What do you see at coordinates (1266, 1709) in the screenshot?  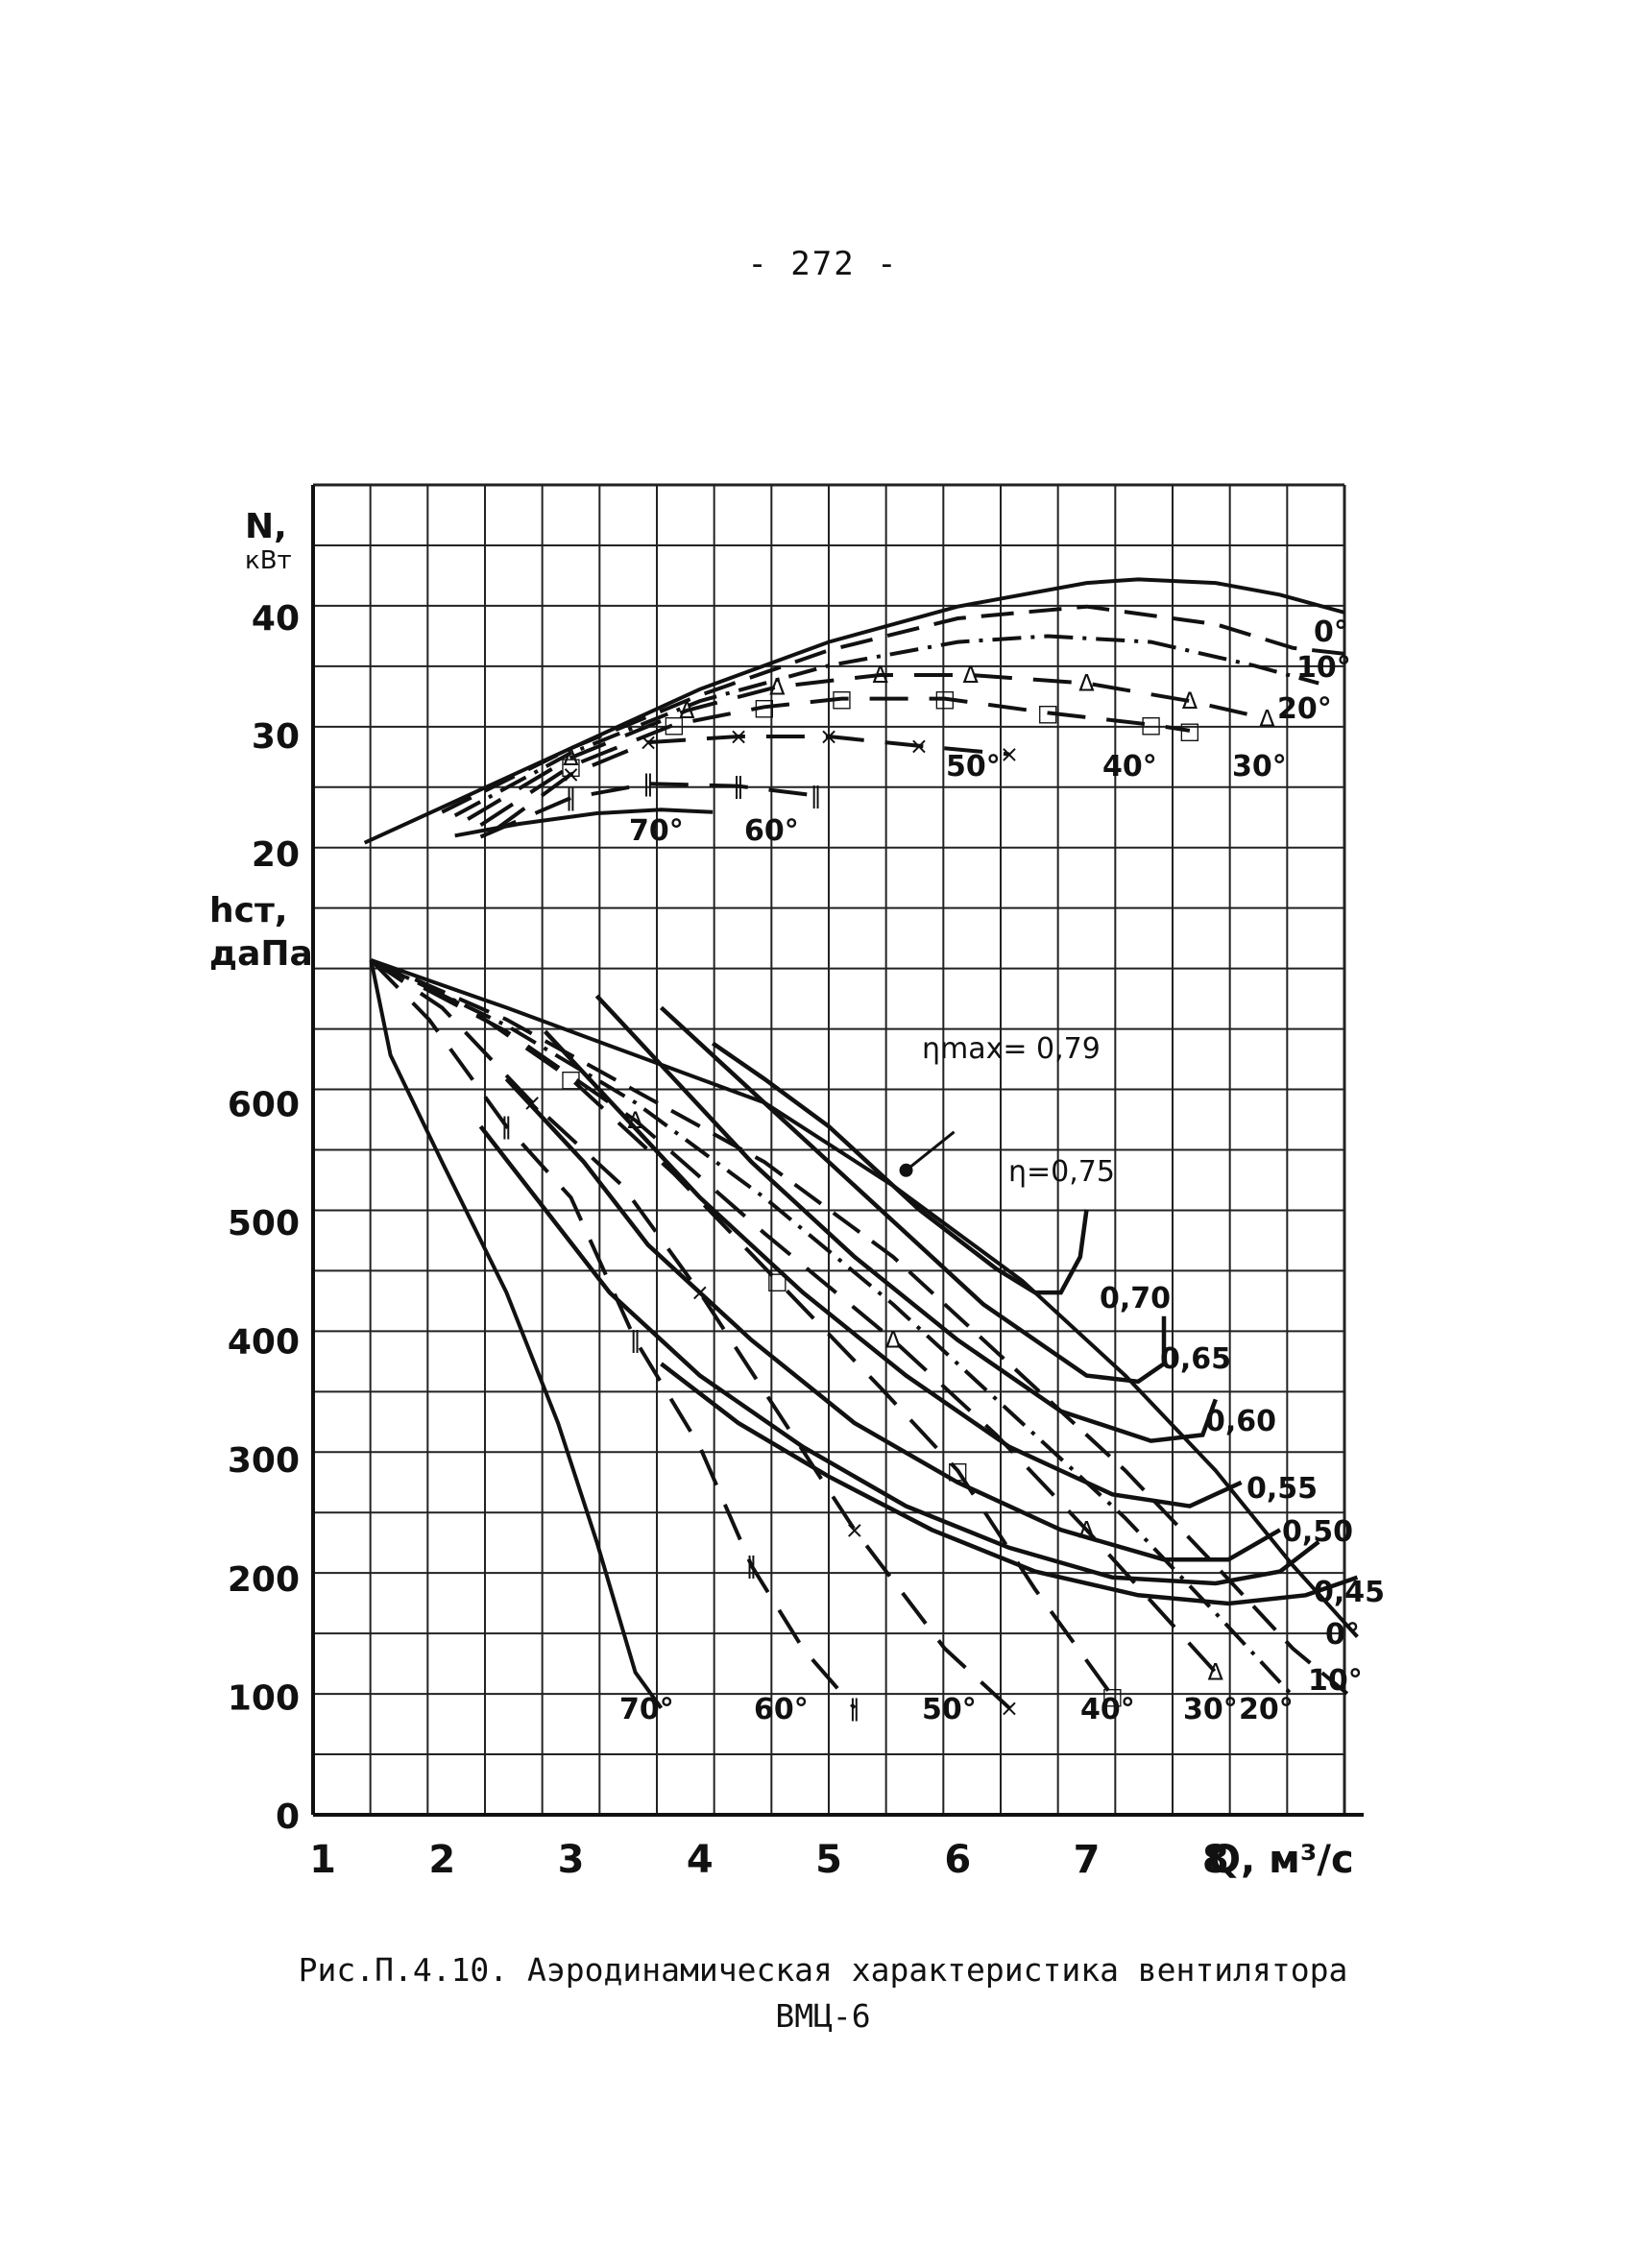 I see `pressure-angle-label-5: 20°` at bounding box center [1266, 1709].